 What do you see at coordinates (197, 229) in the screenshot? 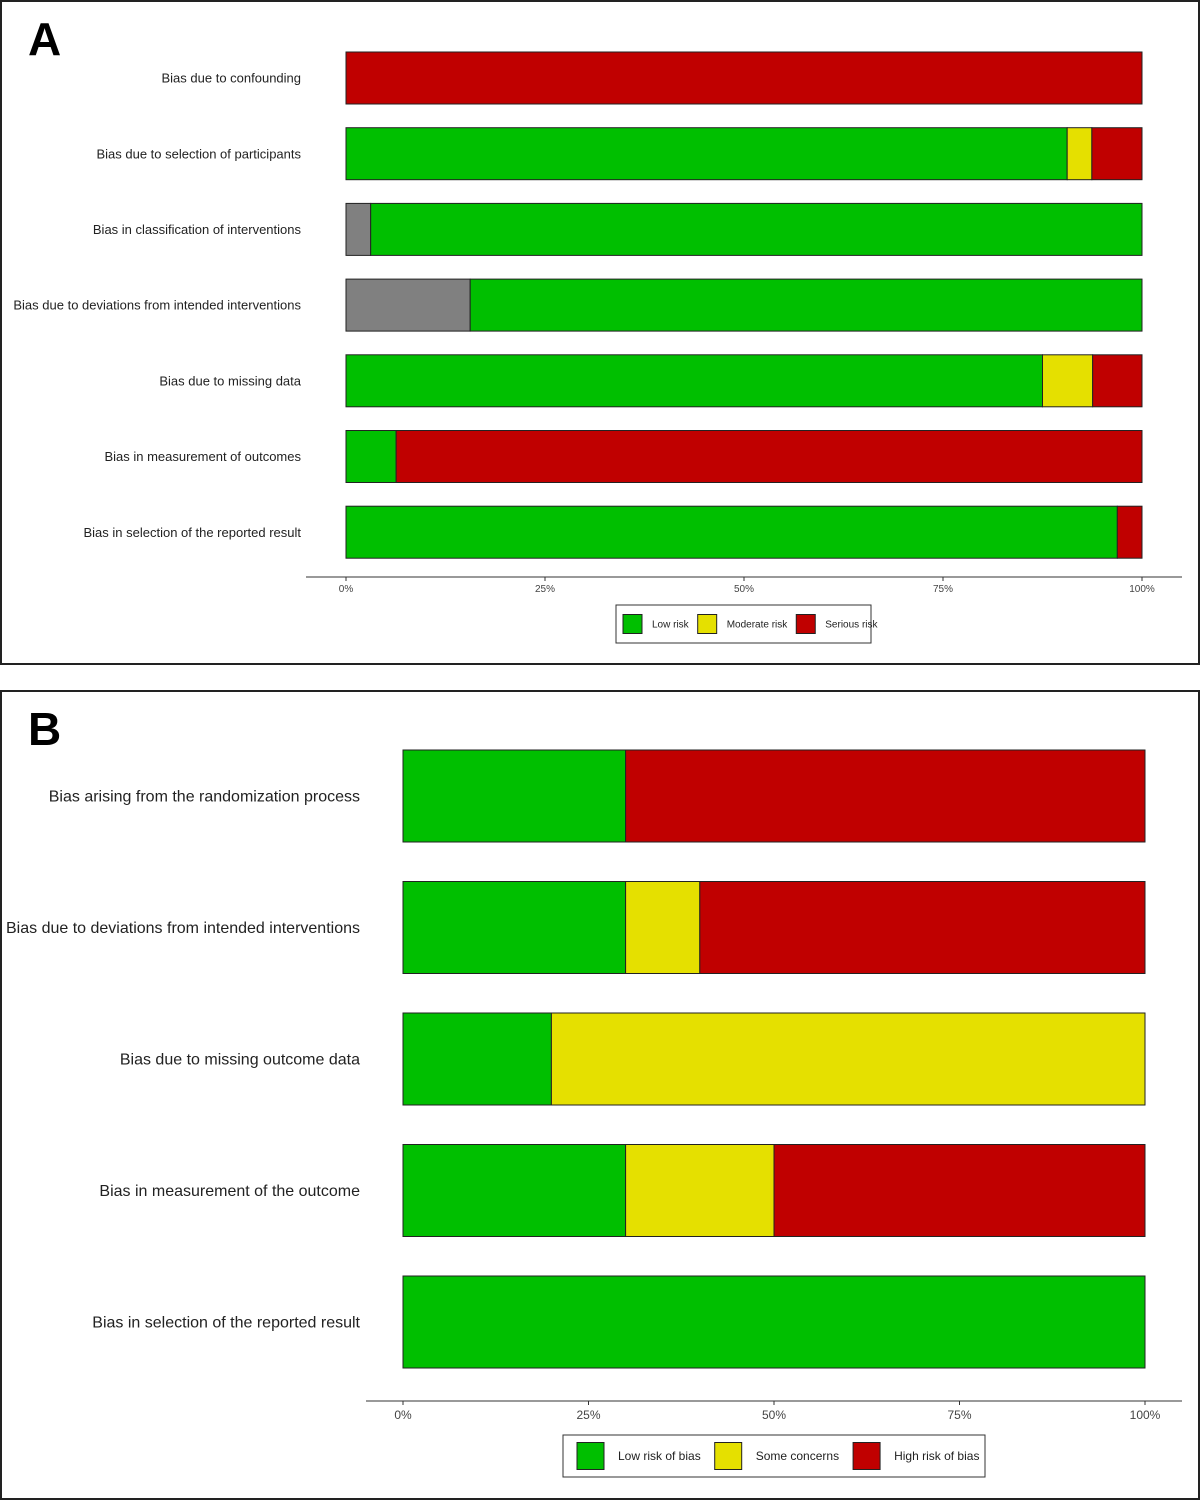
I see `a-category-label: Bias in classification of interventions` at bounding box center [197, 229].